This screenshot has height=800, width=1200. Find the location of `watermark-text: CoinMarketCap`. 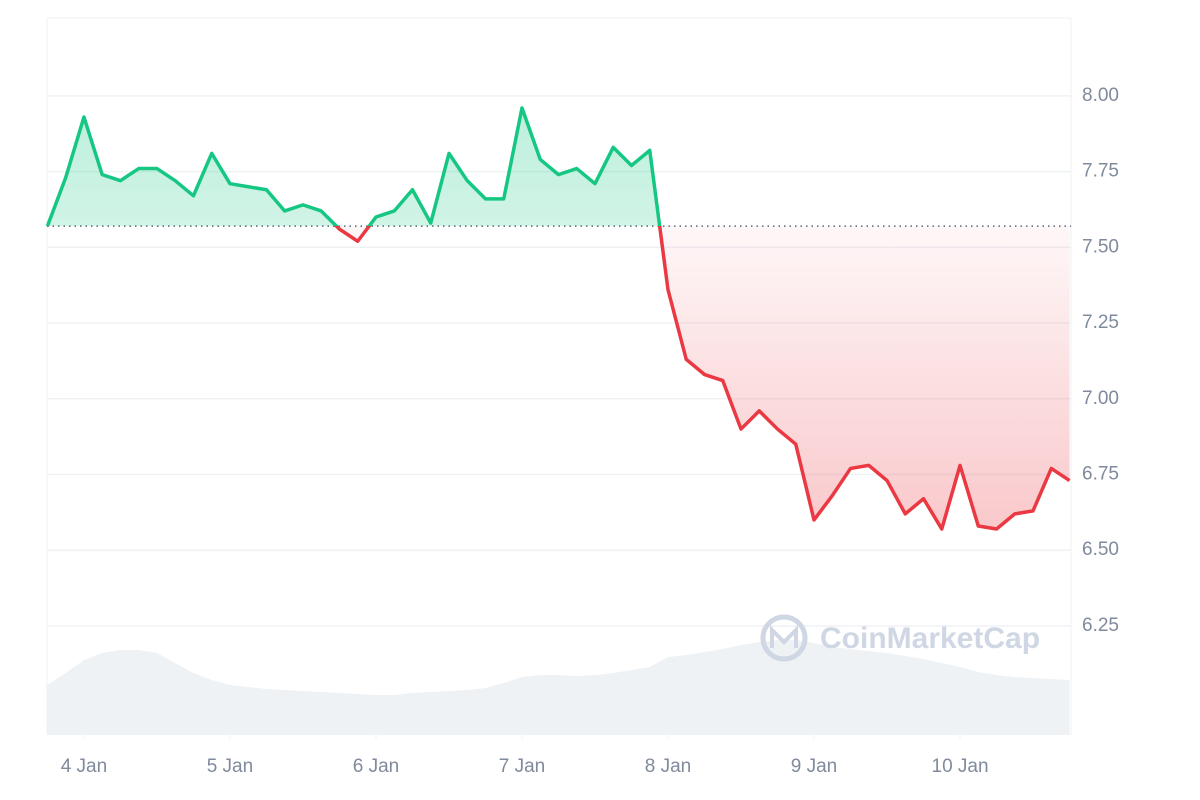

watermark-text: CoinMarketCap is located at coordinates (930, 638).